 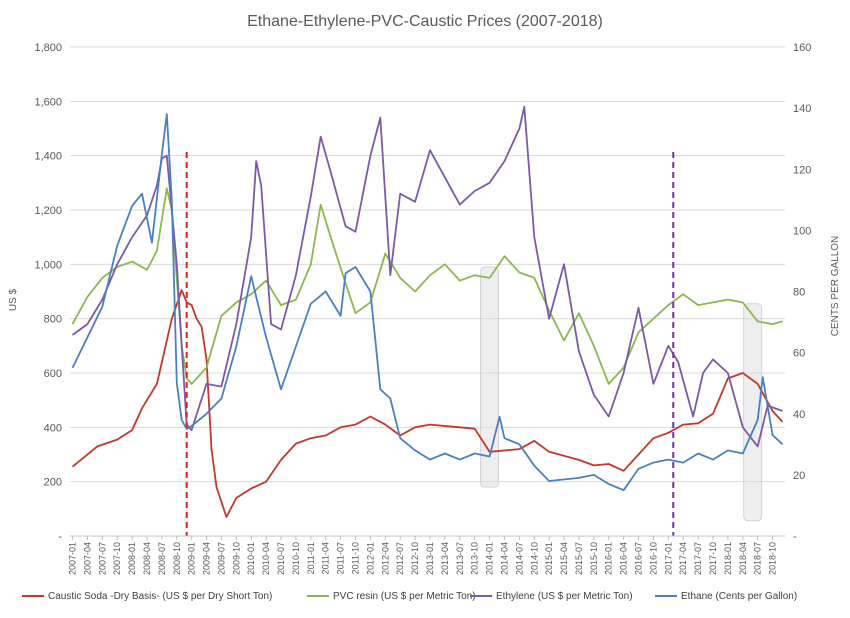 I want to click on x-tick-label: 2007-04, so click(x=87, y=558).